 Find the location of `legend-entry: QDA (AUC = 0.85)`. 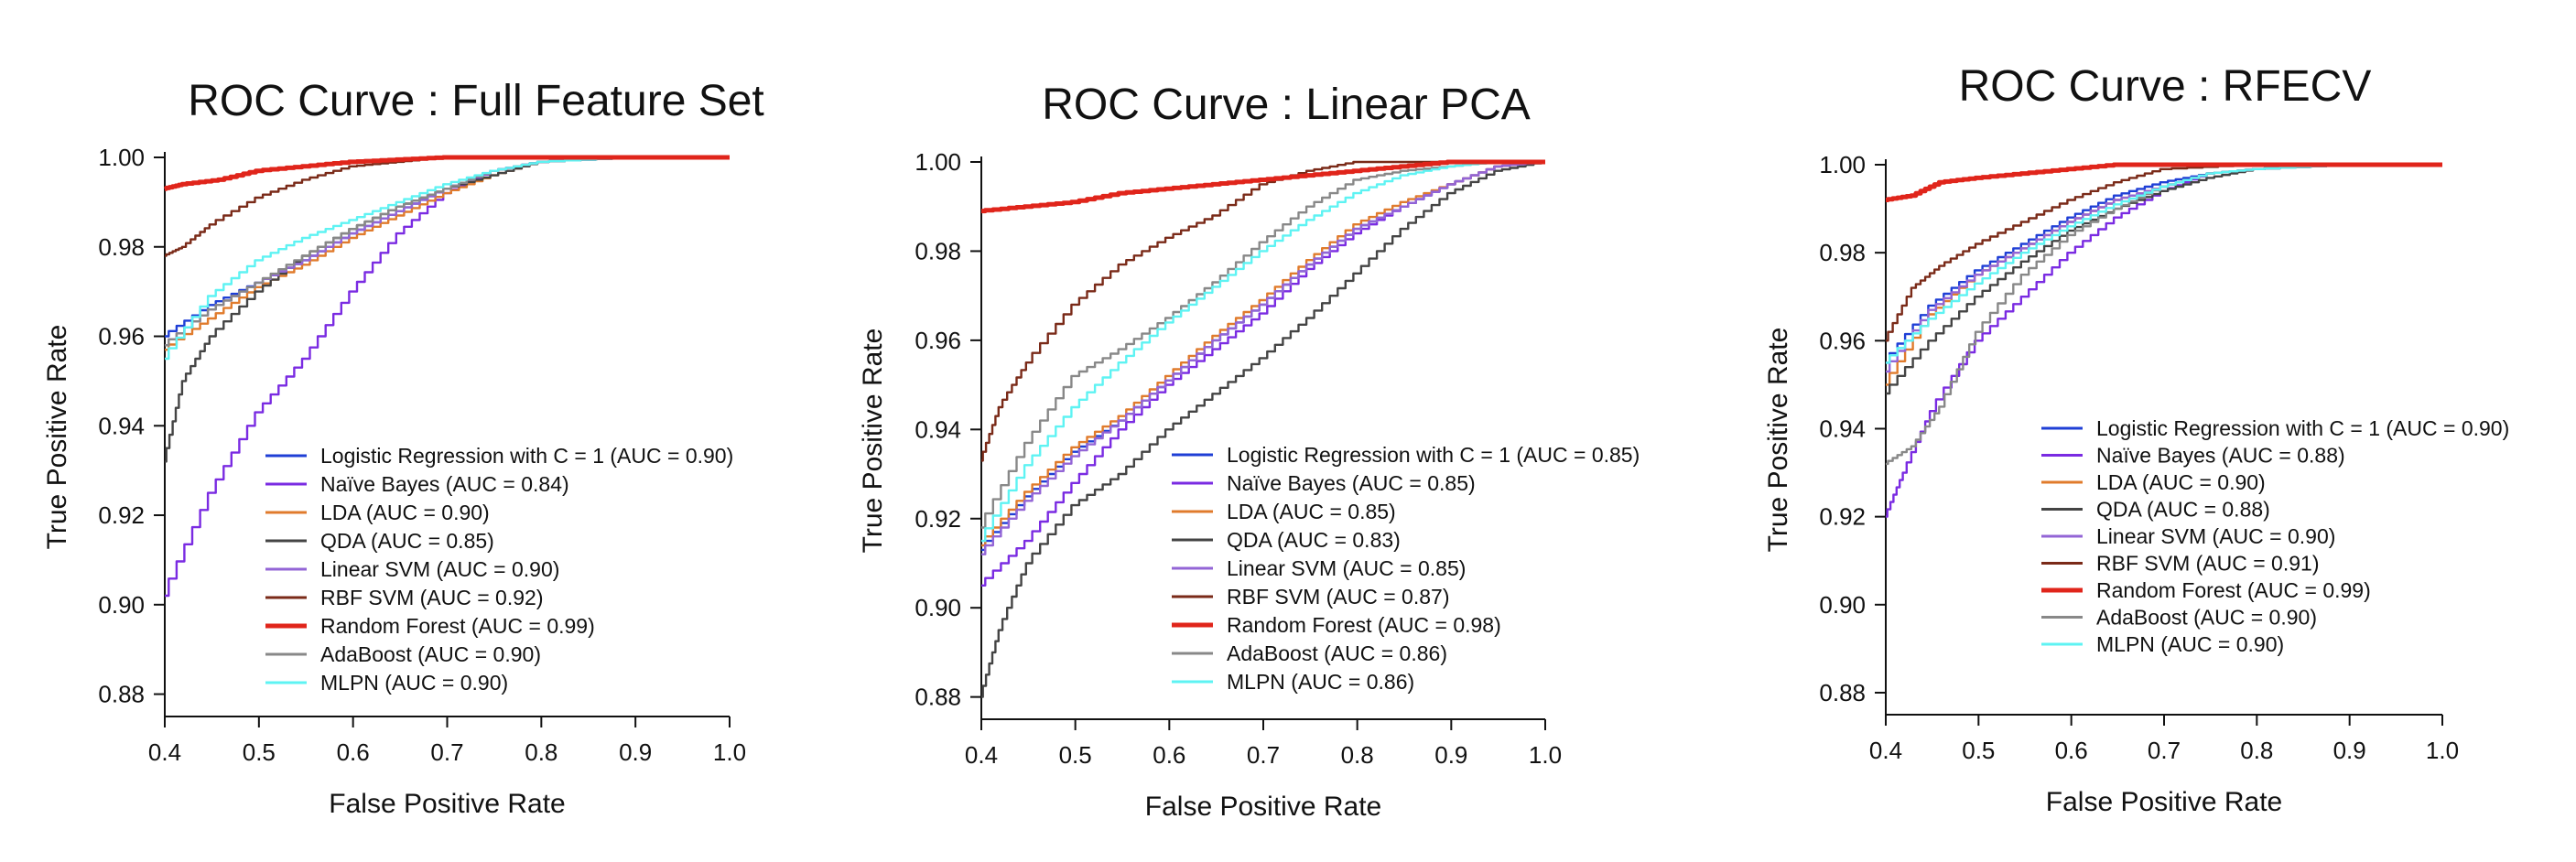

legend-entry: QDA (AUC = 0.85) is located at coordinates (407, 541).